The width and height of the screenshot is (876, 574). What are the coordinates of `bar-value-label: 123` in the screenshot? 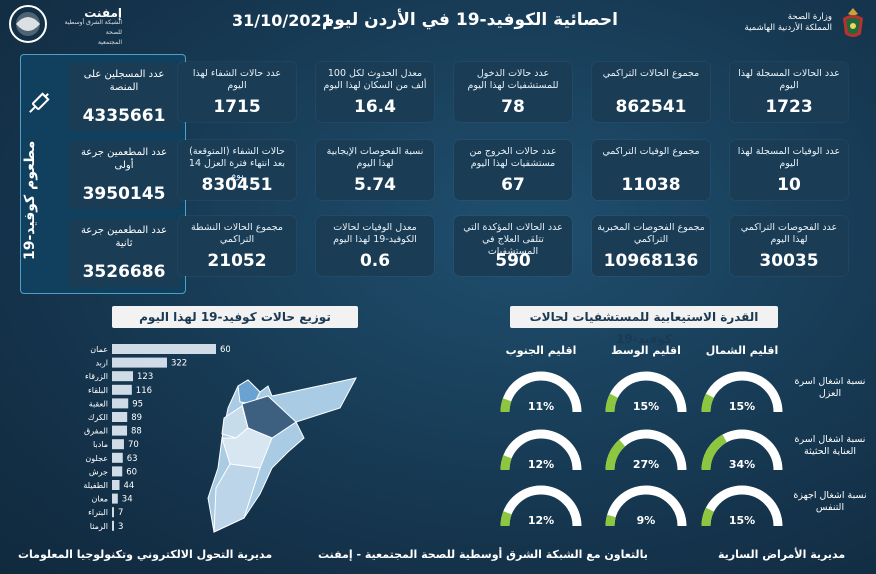 It's located at (145, 377).